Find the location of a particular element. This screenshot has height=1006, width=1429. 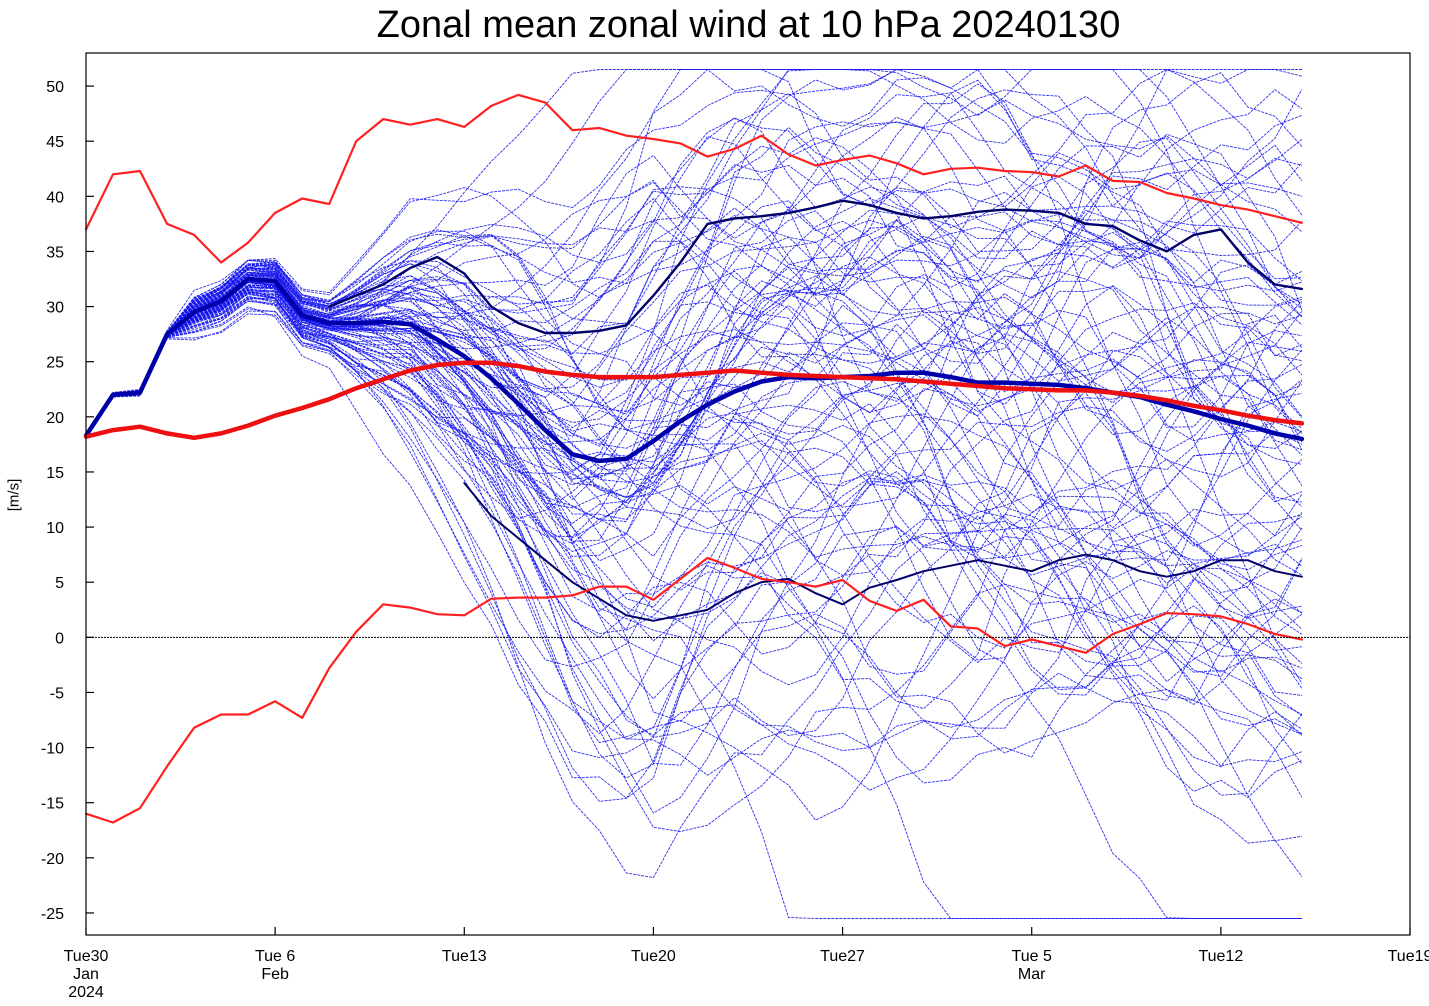

x-tick-label: Mar is located at coordinates (1032, 974).